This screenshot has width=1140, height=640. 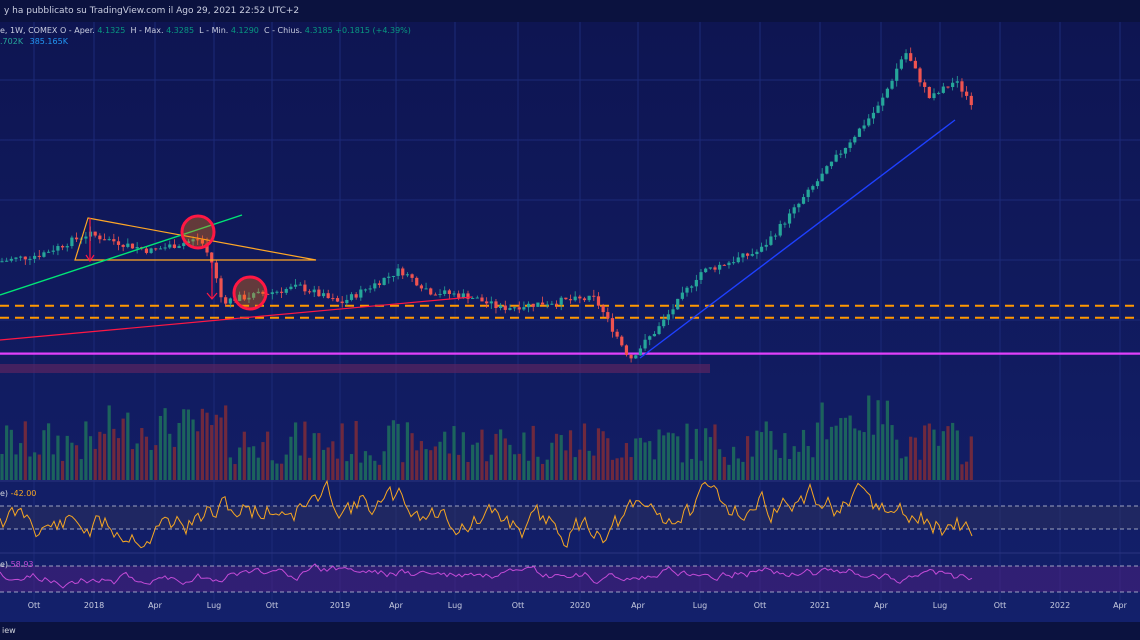 I want to click on oscillator-1-pane, so click(x=570, y=514).